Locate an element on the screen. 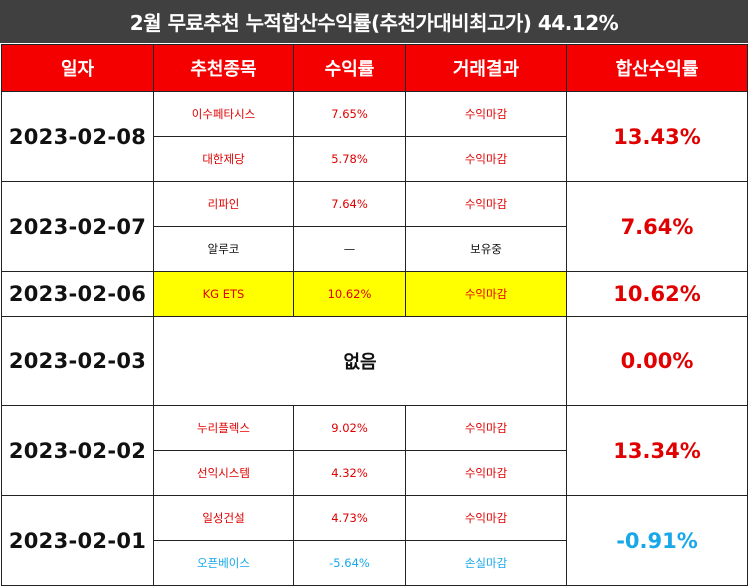 Image resolution: width=748 pixels, height=586 pixels. stock-name: 일성건설 is located at coordinates (223, 518).